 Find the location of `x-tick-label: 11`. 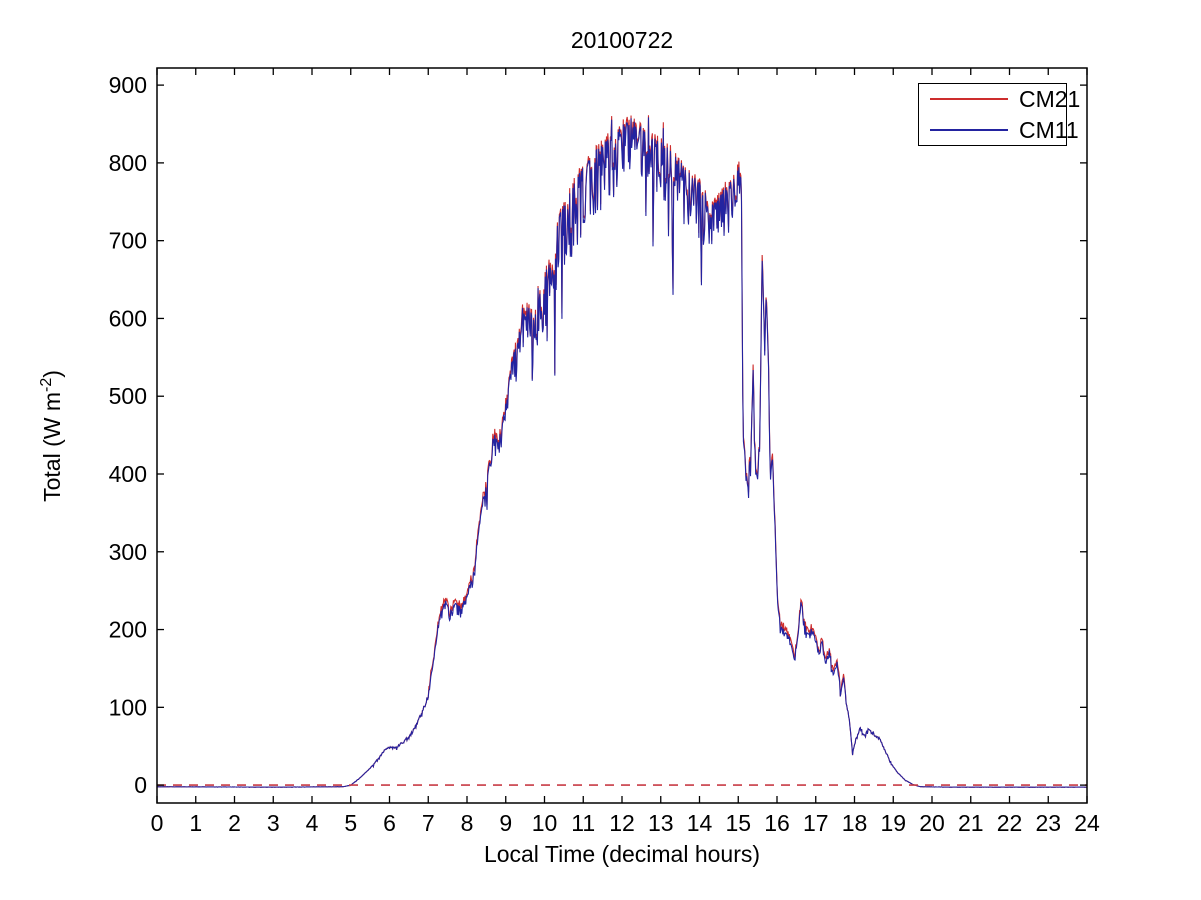

x-tick-label: 11 is located at coordinates (583, 823).